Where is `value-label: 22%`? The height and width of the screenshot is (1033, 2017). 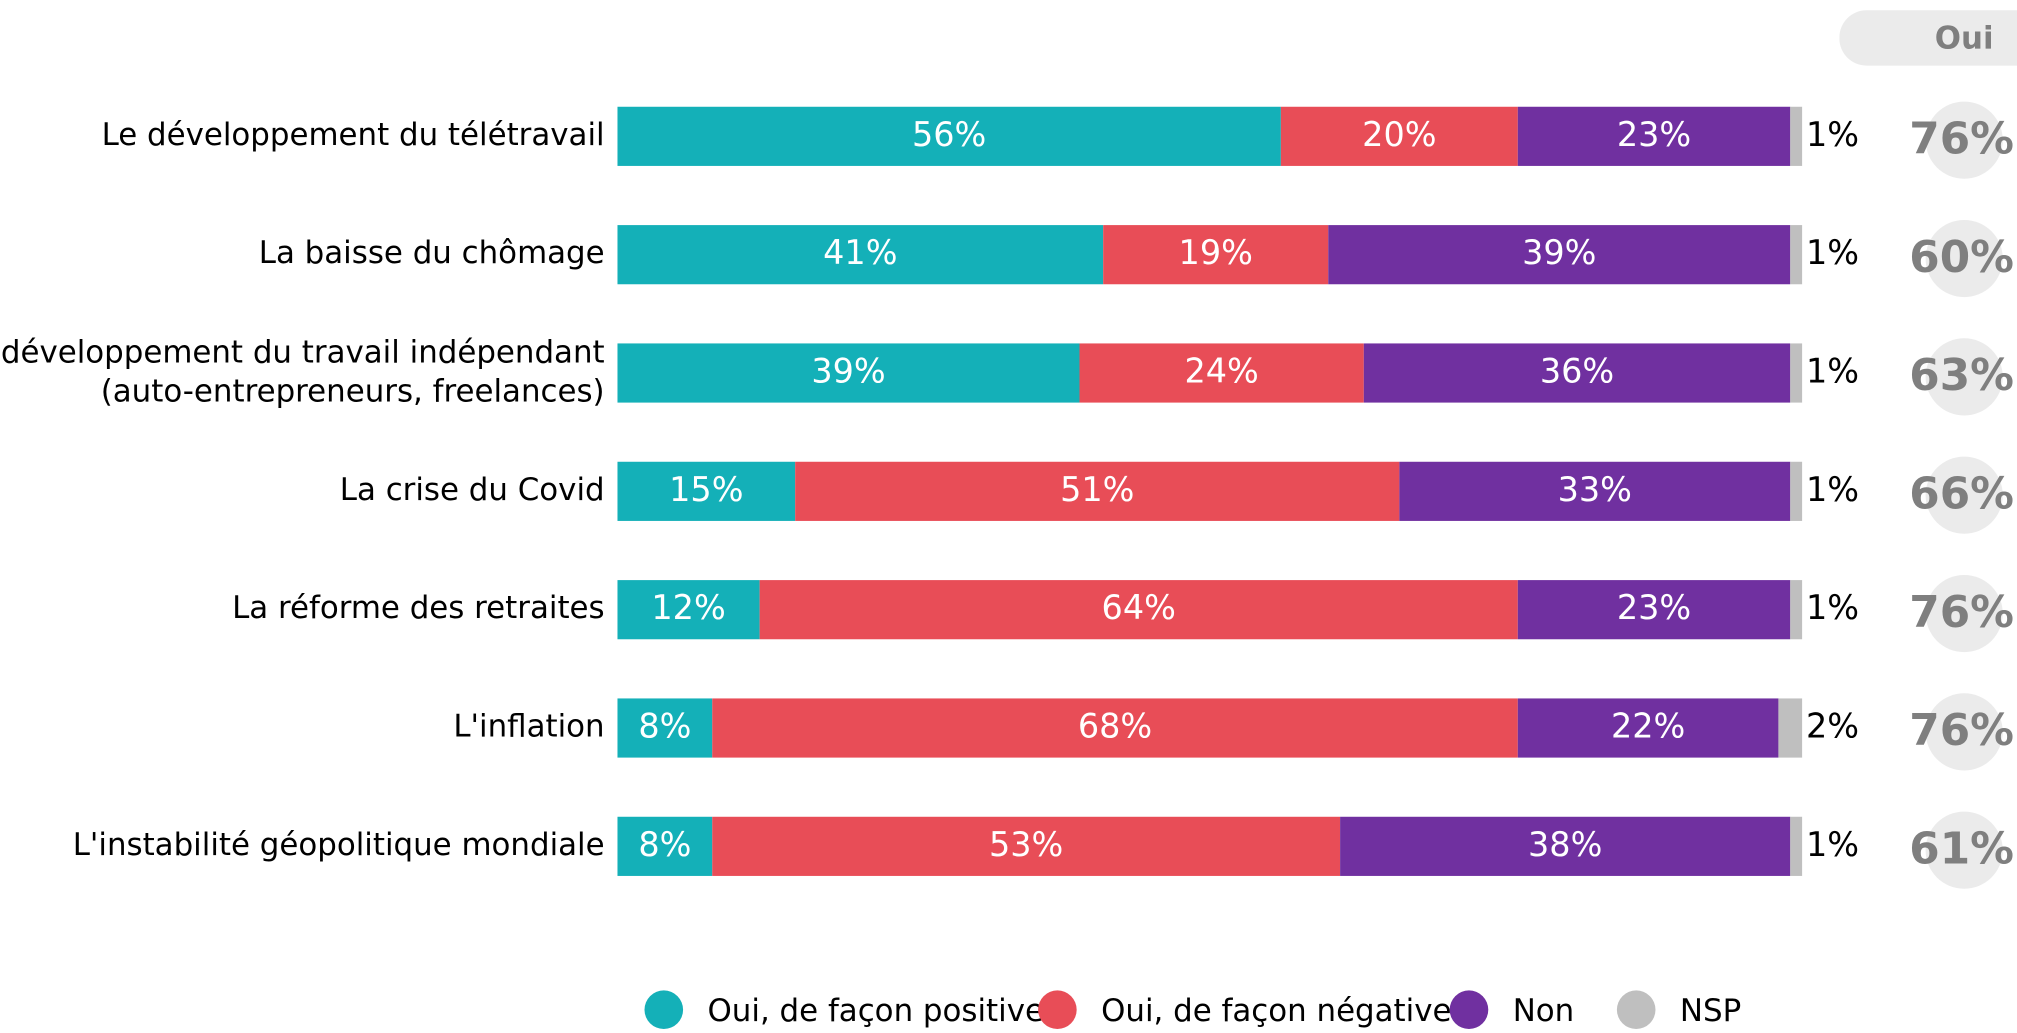
value-label: 22% is located at coordinates (1648, 726).